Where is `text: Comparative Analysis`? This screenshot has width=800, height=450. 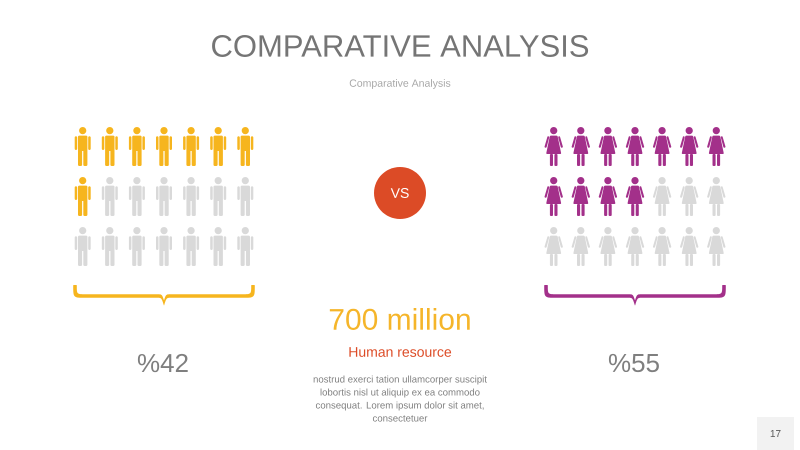 text: Comparative Analysis is located at coordinates (400, 84).